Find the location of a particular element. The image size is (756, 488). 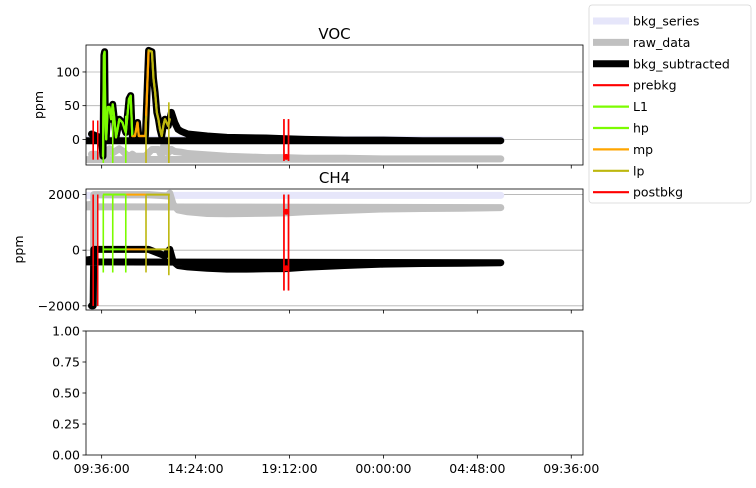

y-tick-label: 0.25 is located at coordinates (66, 424).